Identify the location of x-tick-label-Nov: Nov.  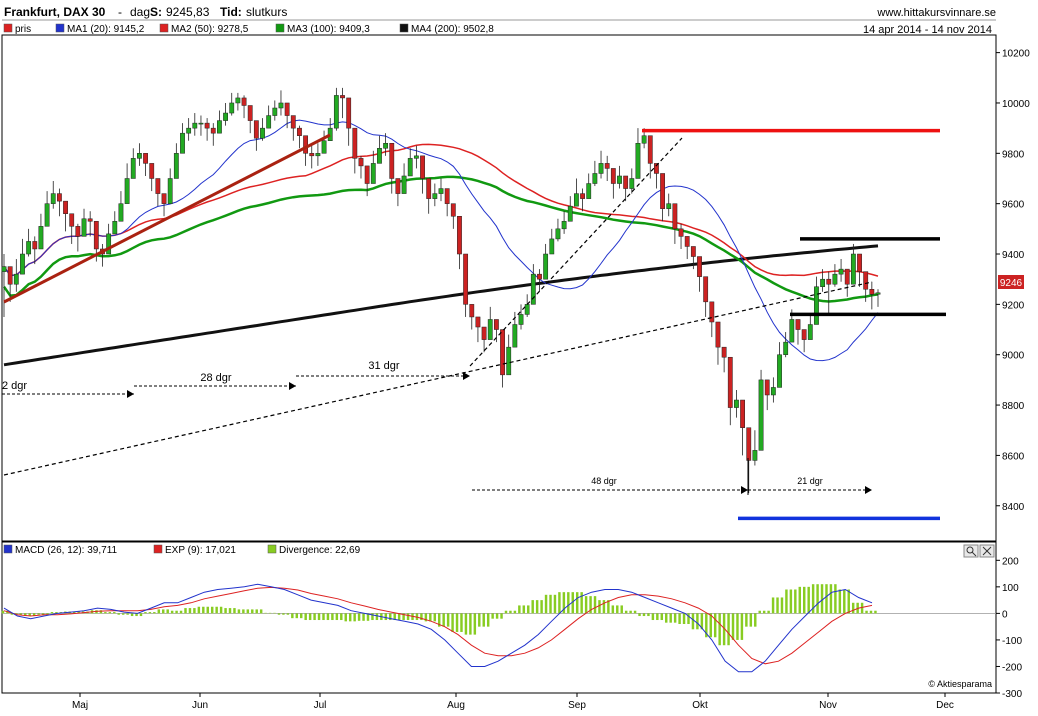
(828, 705).